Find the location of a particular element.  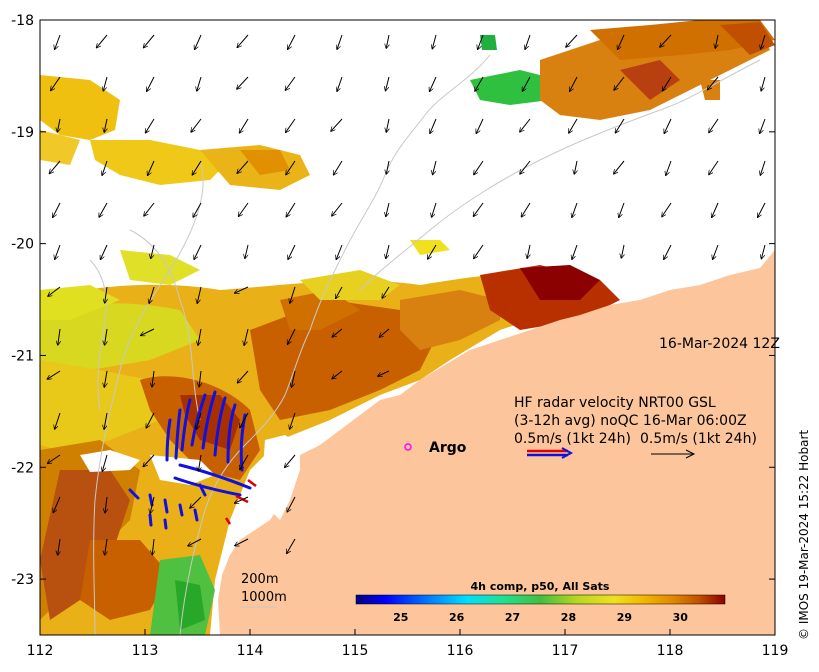

colorbar-tick-label: 26 is located at coordinates (457, 617).